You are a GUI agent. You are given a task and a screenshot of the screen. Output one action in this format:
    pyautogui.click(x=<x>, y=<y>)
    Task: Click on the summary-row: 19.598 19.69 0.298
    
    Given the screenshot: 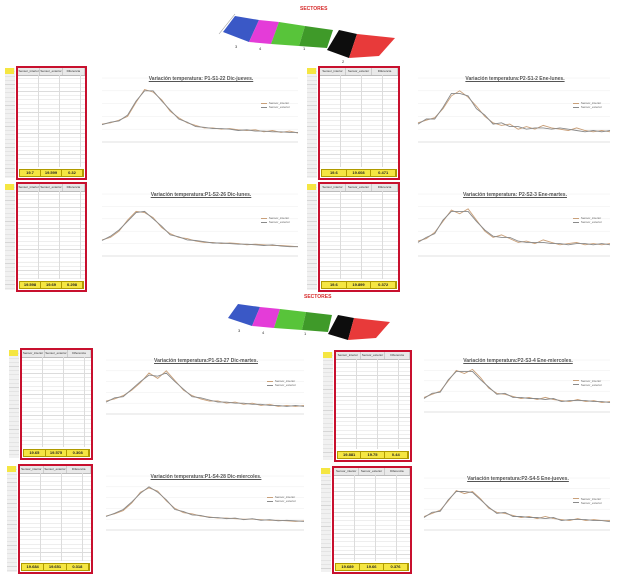 What is the action you would take?
    pyautogui.click(x=51, y=285)
    